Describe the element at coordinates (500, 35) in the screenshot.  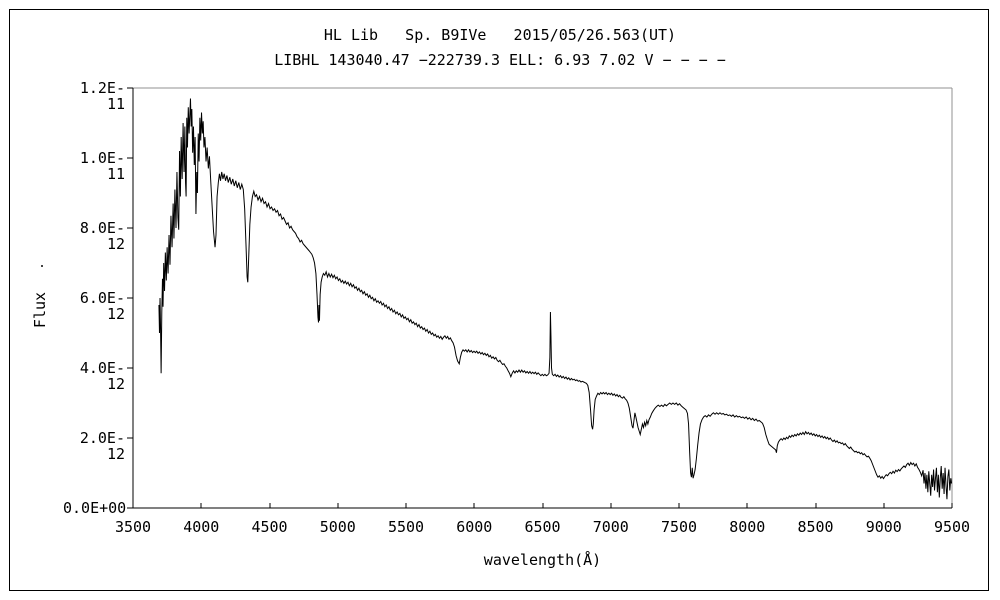
I see `chart-title: HL Lib Sp. B9IVe 2015/05/26.563(UT)` at that location.